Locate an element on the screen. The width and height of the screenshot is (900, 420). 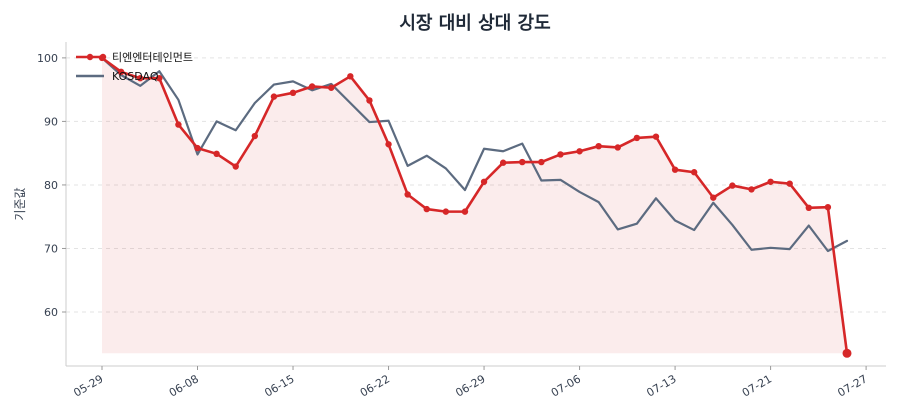
x-tick-label: 06-15 is located at coordinates (279, 385).